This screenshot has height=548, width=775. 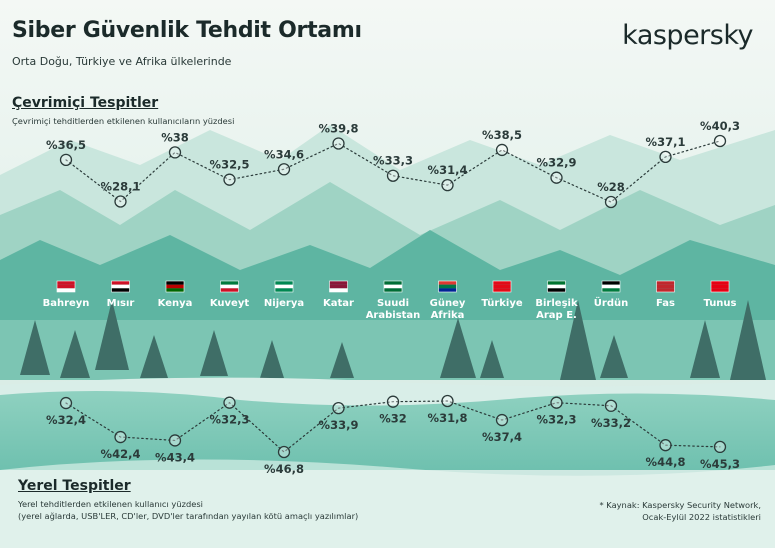 What do you see at coordinates (720, 126) in the screenshot?
I see `data-label: %40,3` at bounding box center [720, 126].